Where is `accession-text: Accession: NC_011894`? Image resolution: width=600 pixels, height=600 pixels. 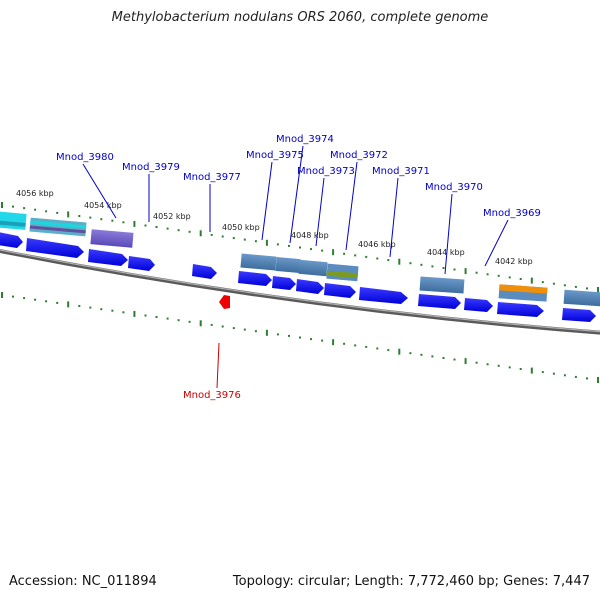 accession-text: Accession: NC_011894 is located at coordinates (83, 581).